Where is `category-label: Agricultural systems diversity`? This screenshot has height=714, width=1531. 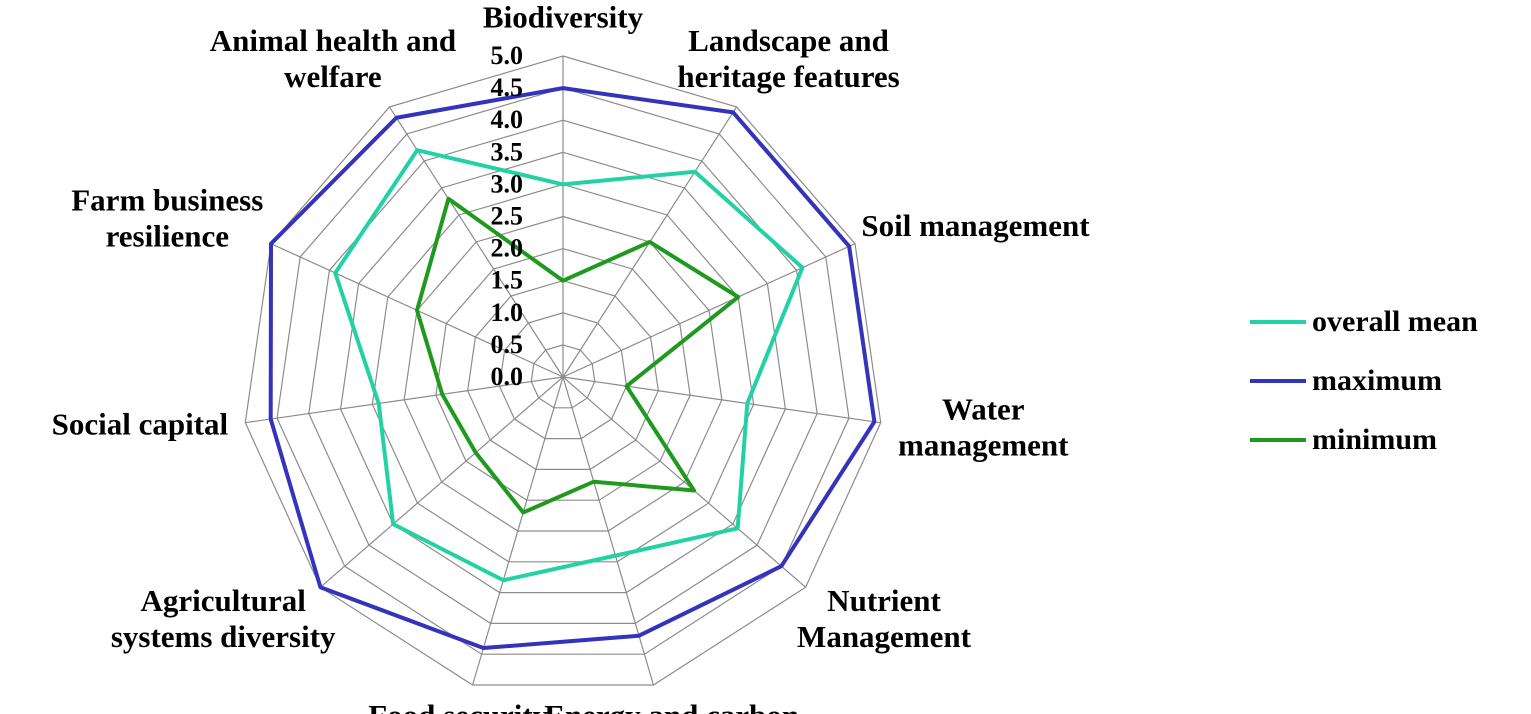
category-label: Agricultural systems diversity is located at coordinates (223, 618).